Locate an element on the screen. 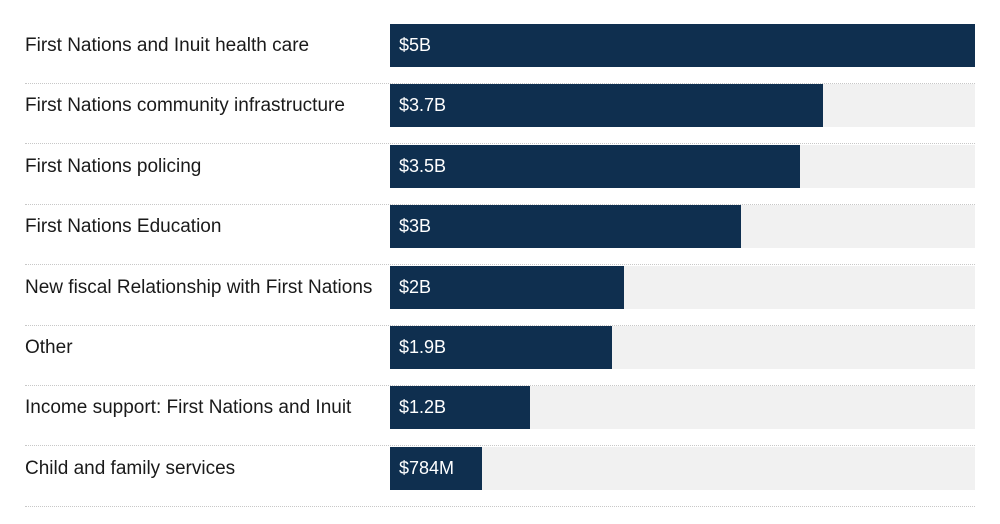 This screenshot has width=1000, height=524. category-label: First Nations and Inuit health care is located at coordinates (167, 45).